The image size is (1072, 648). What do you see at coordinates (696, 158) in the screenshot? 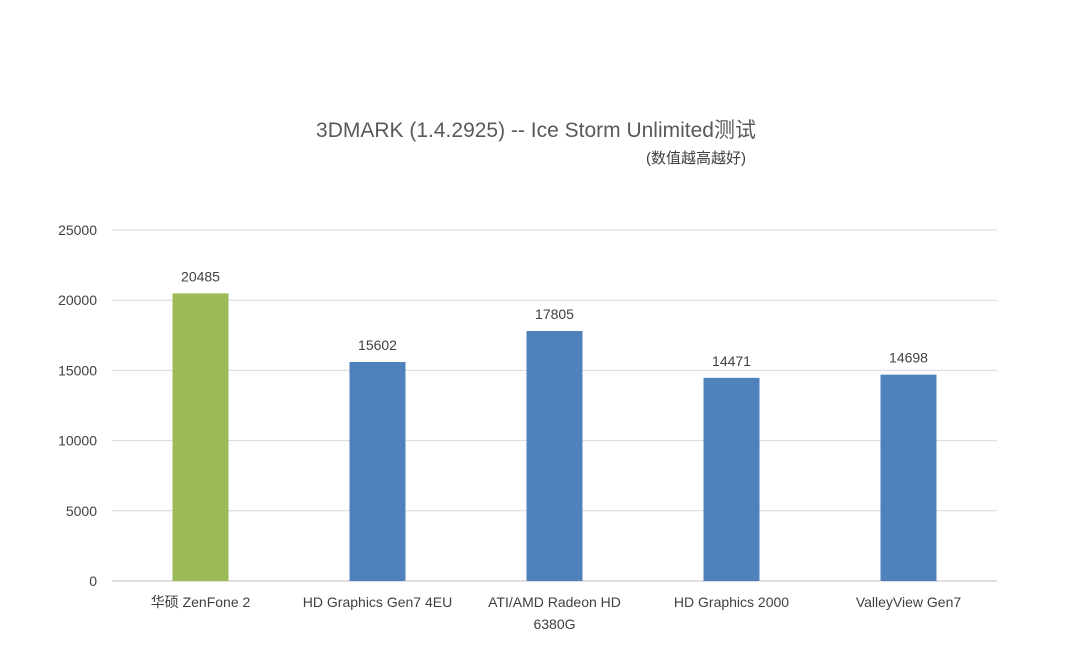
I see `chart-subtitle: (数值越高越好)` at bounding box center [696, 158].